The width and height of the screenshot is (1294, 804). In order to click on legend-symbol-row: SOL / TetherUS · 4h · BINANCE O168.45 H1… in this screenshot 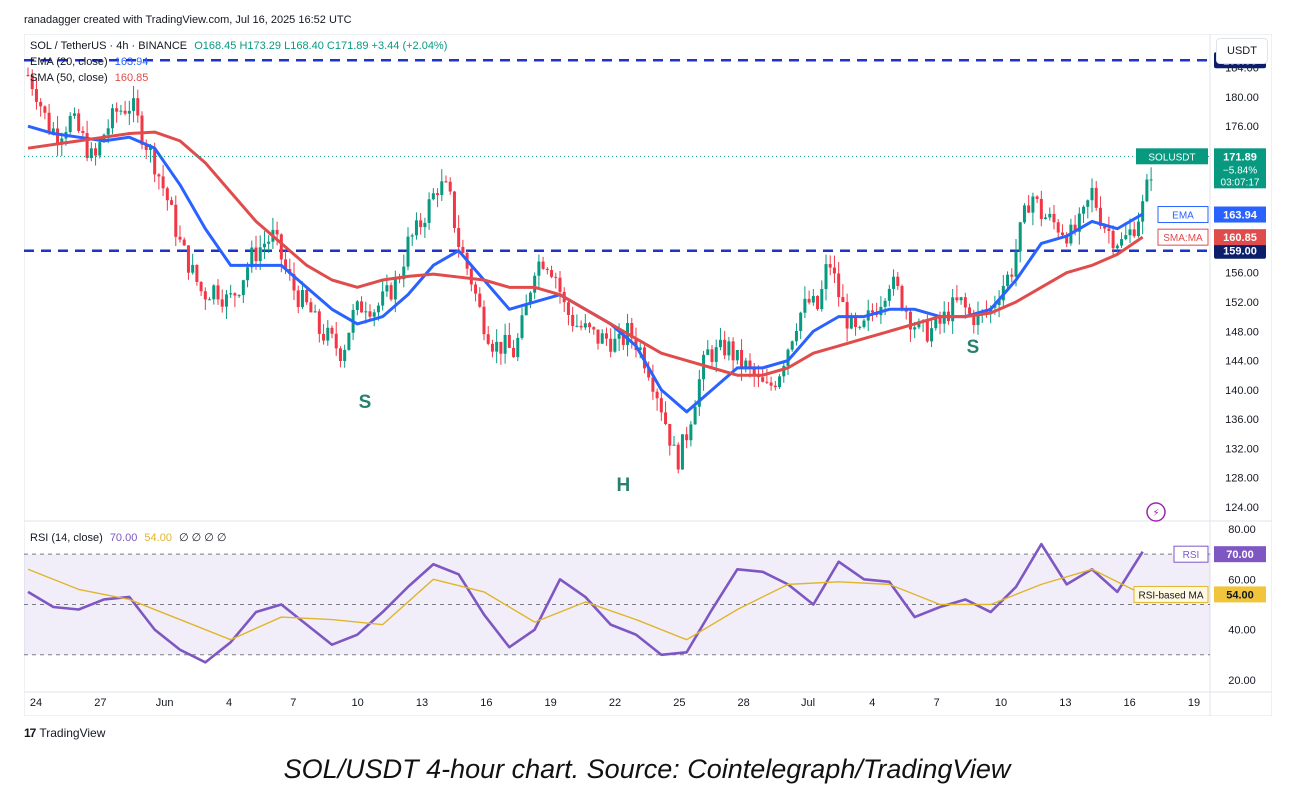, I will do `click(238, 46)`.